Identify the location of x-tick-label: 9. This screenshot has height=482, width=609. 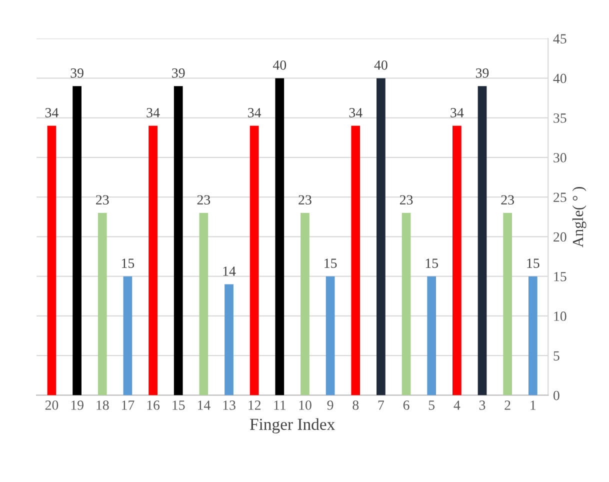
(330, 405).